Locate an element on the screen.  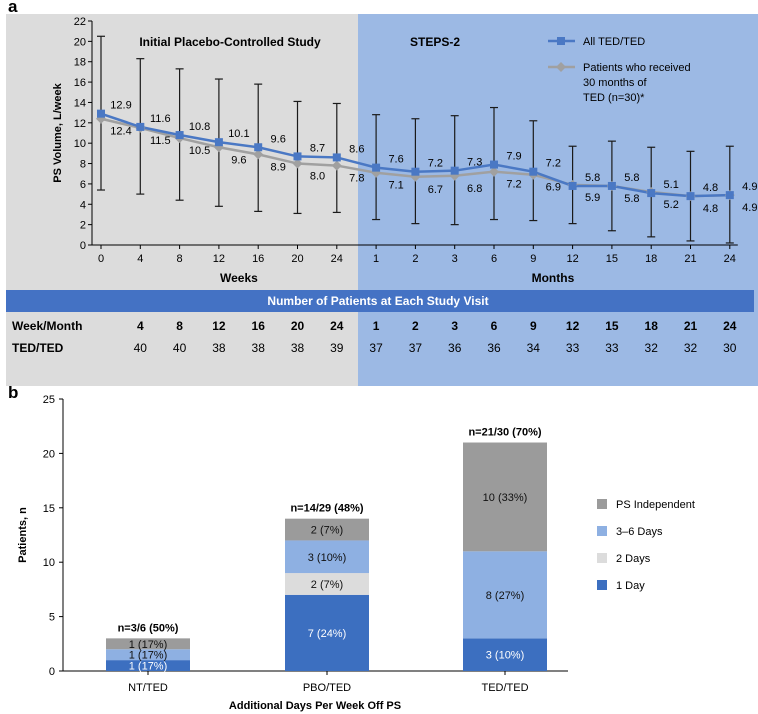
data-label-all-ted: 7.6 is located at coordinates (395, 160).